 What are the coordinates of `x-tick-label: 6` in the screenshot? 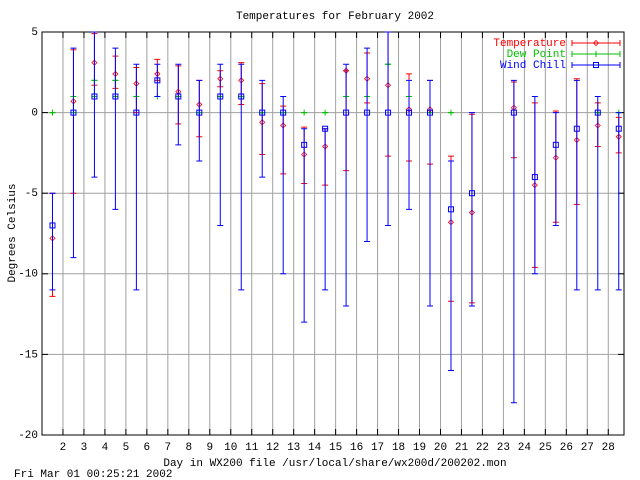 It's located at (147, 448).